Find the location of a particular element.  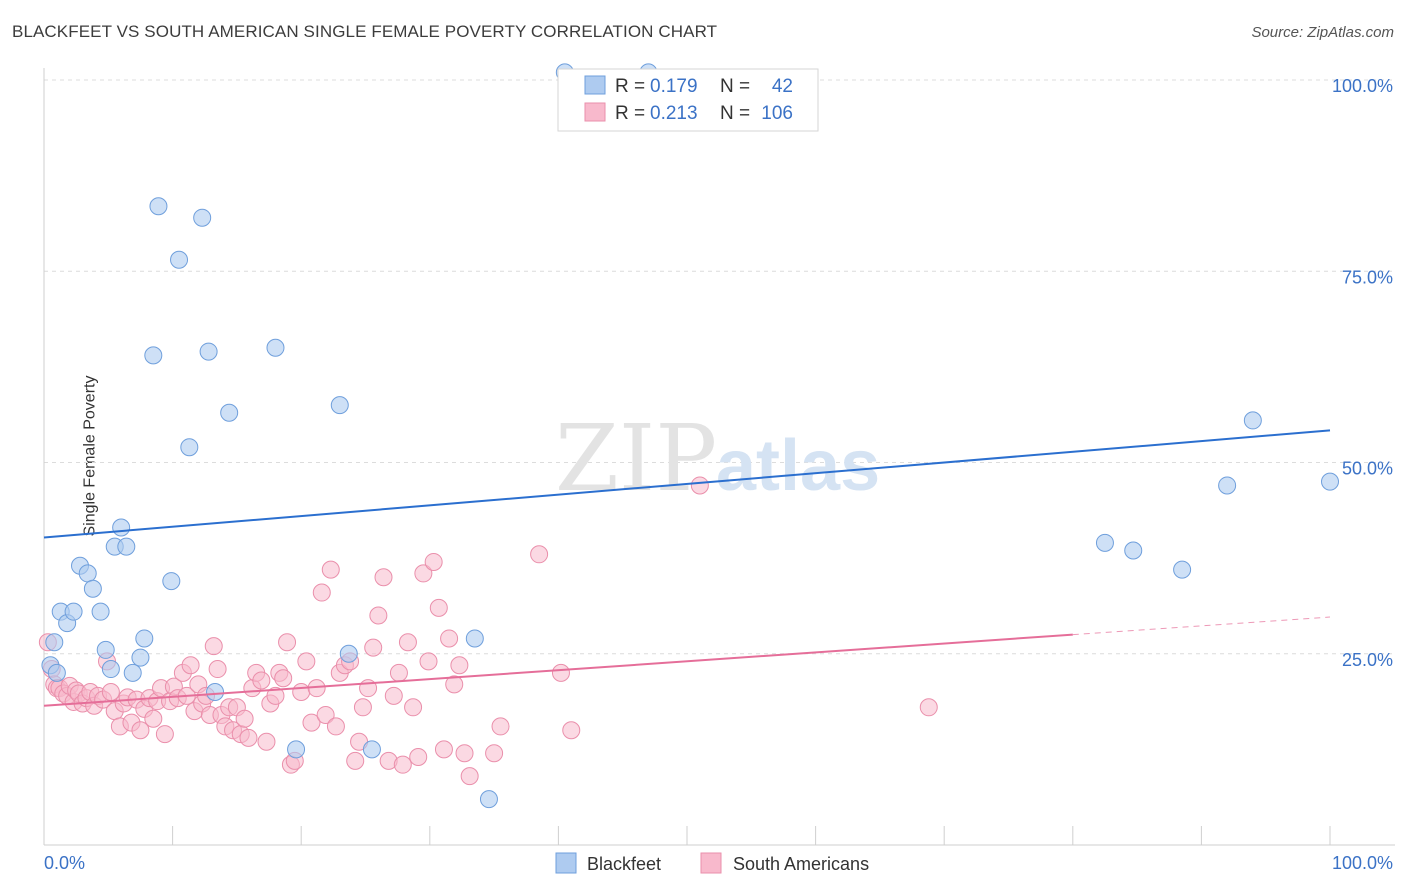

legend-swatch-blackfeet is located at coordinates (595, 85).